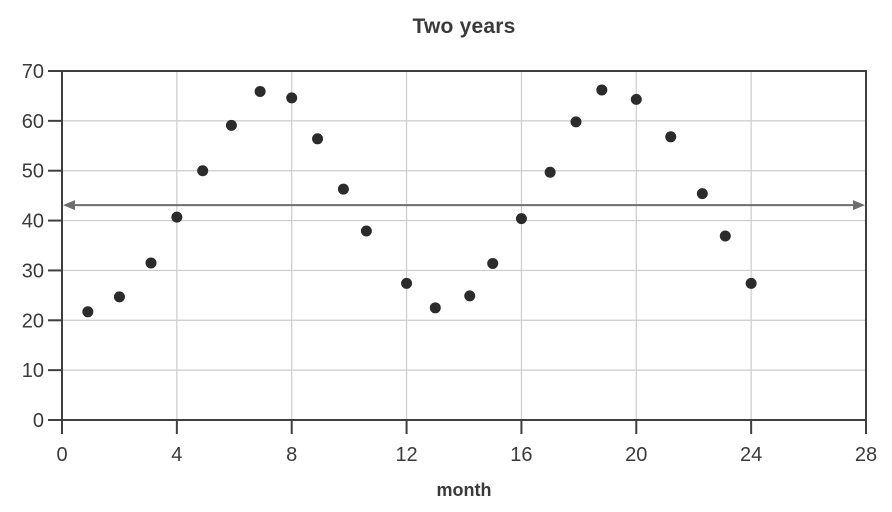 Image resolution: width=892 pixels, height=512 pixels. What do you see at coordinates (33, 321) in the screenshot?
I see `y-tick-label: 20` at bounding box center [33, 321].